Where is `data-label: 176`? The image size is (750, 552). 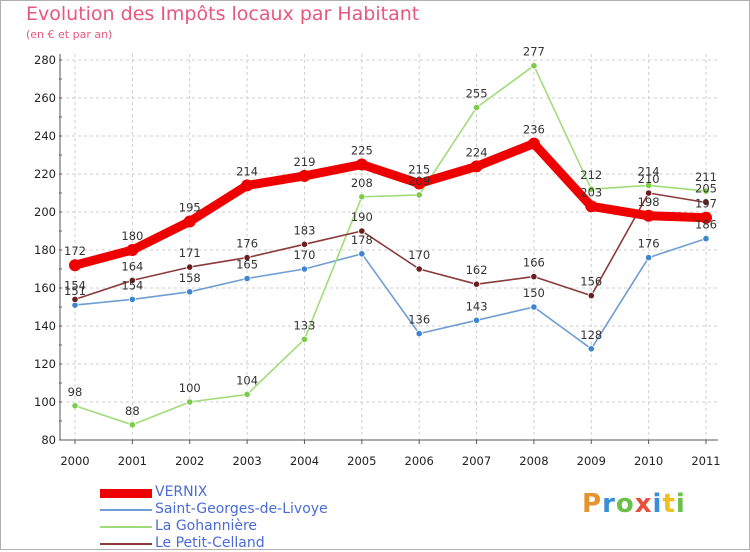 data-label: 176 is located at coordinates (247, 244).